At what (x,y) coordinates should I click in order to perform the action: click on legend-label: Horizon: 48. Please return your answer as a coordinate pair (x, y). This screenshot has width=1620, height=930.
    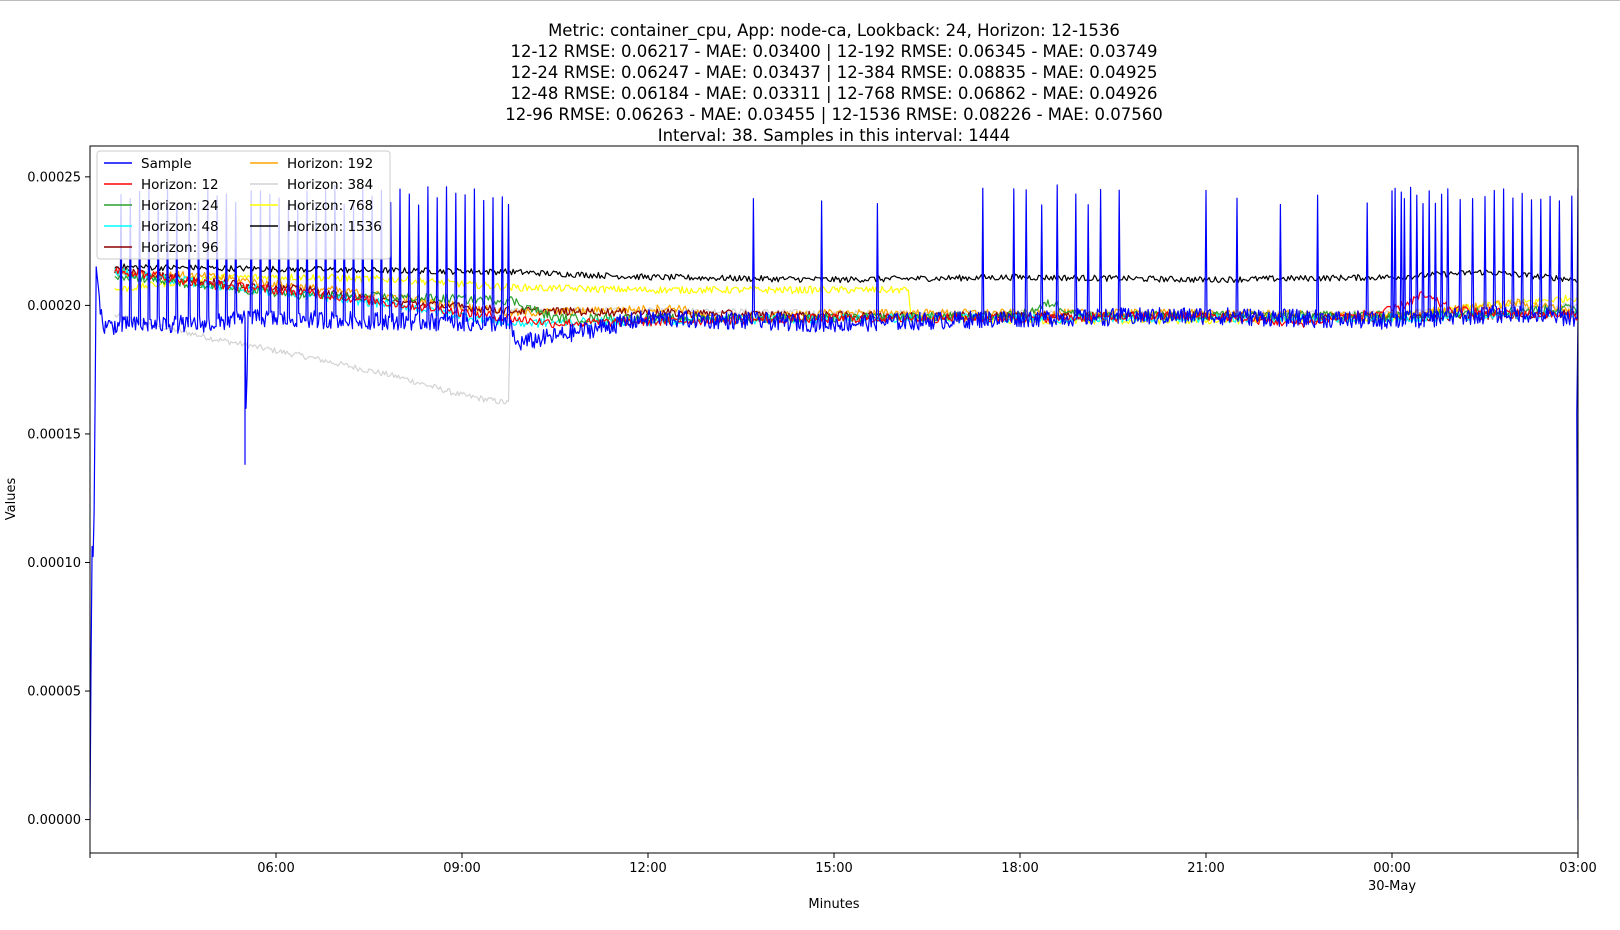
    Looking at the image, I should click on (180, 227).